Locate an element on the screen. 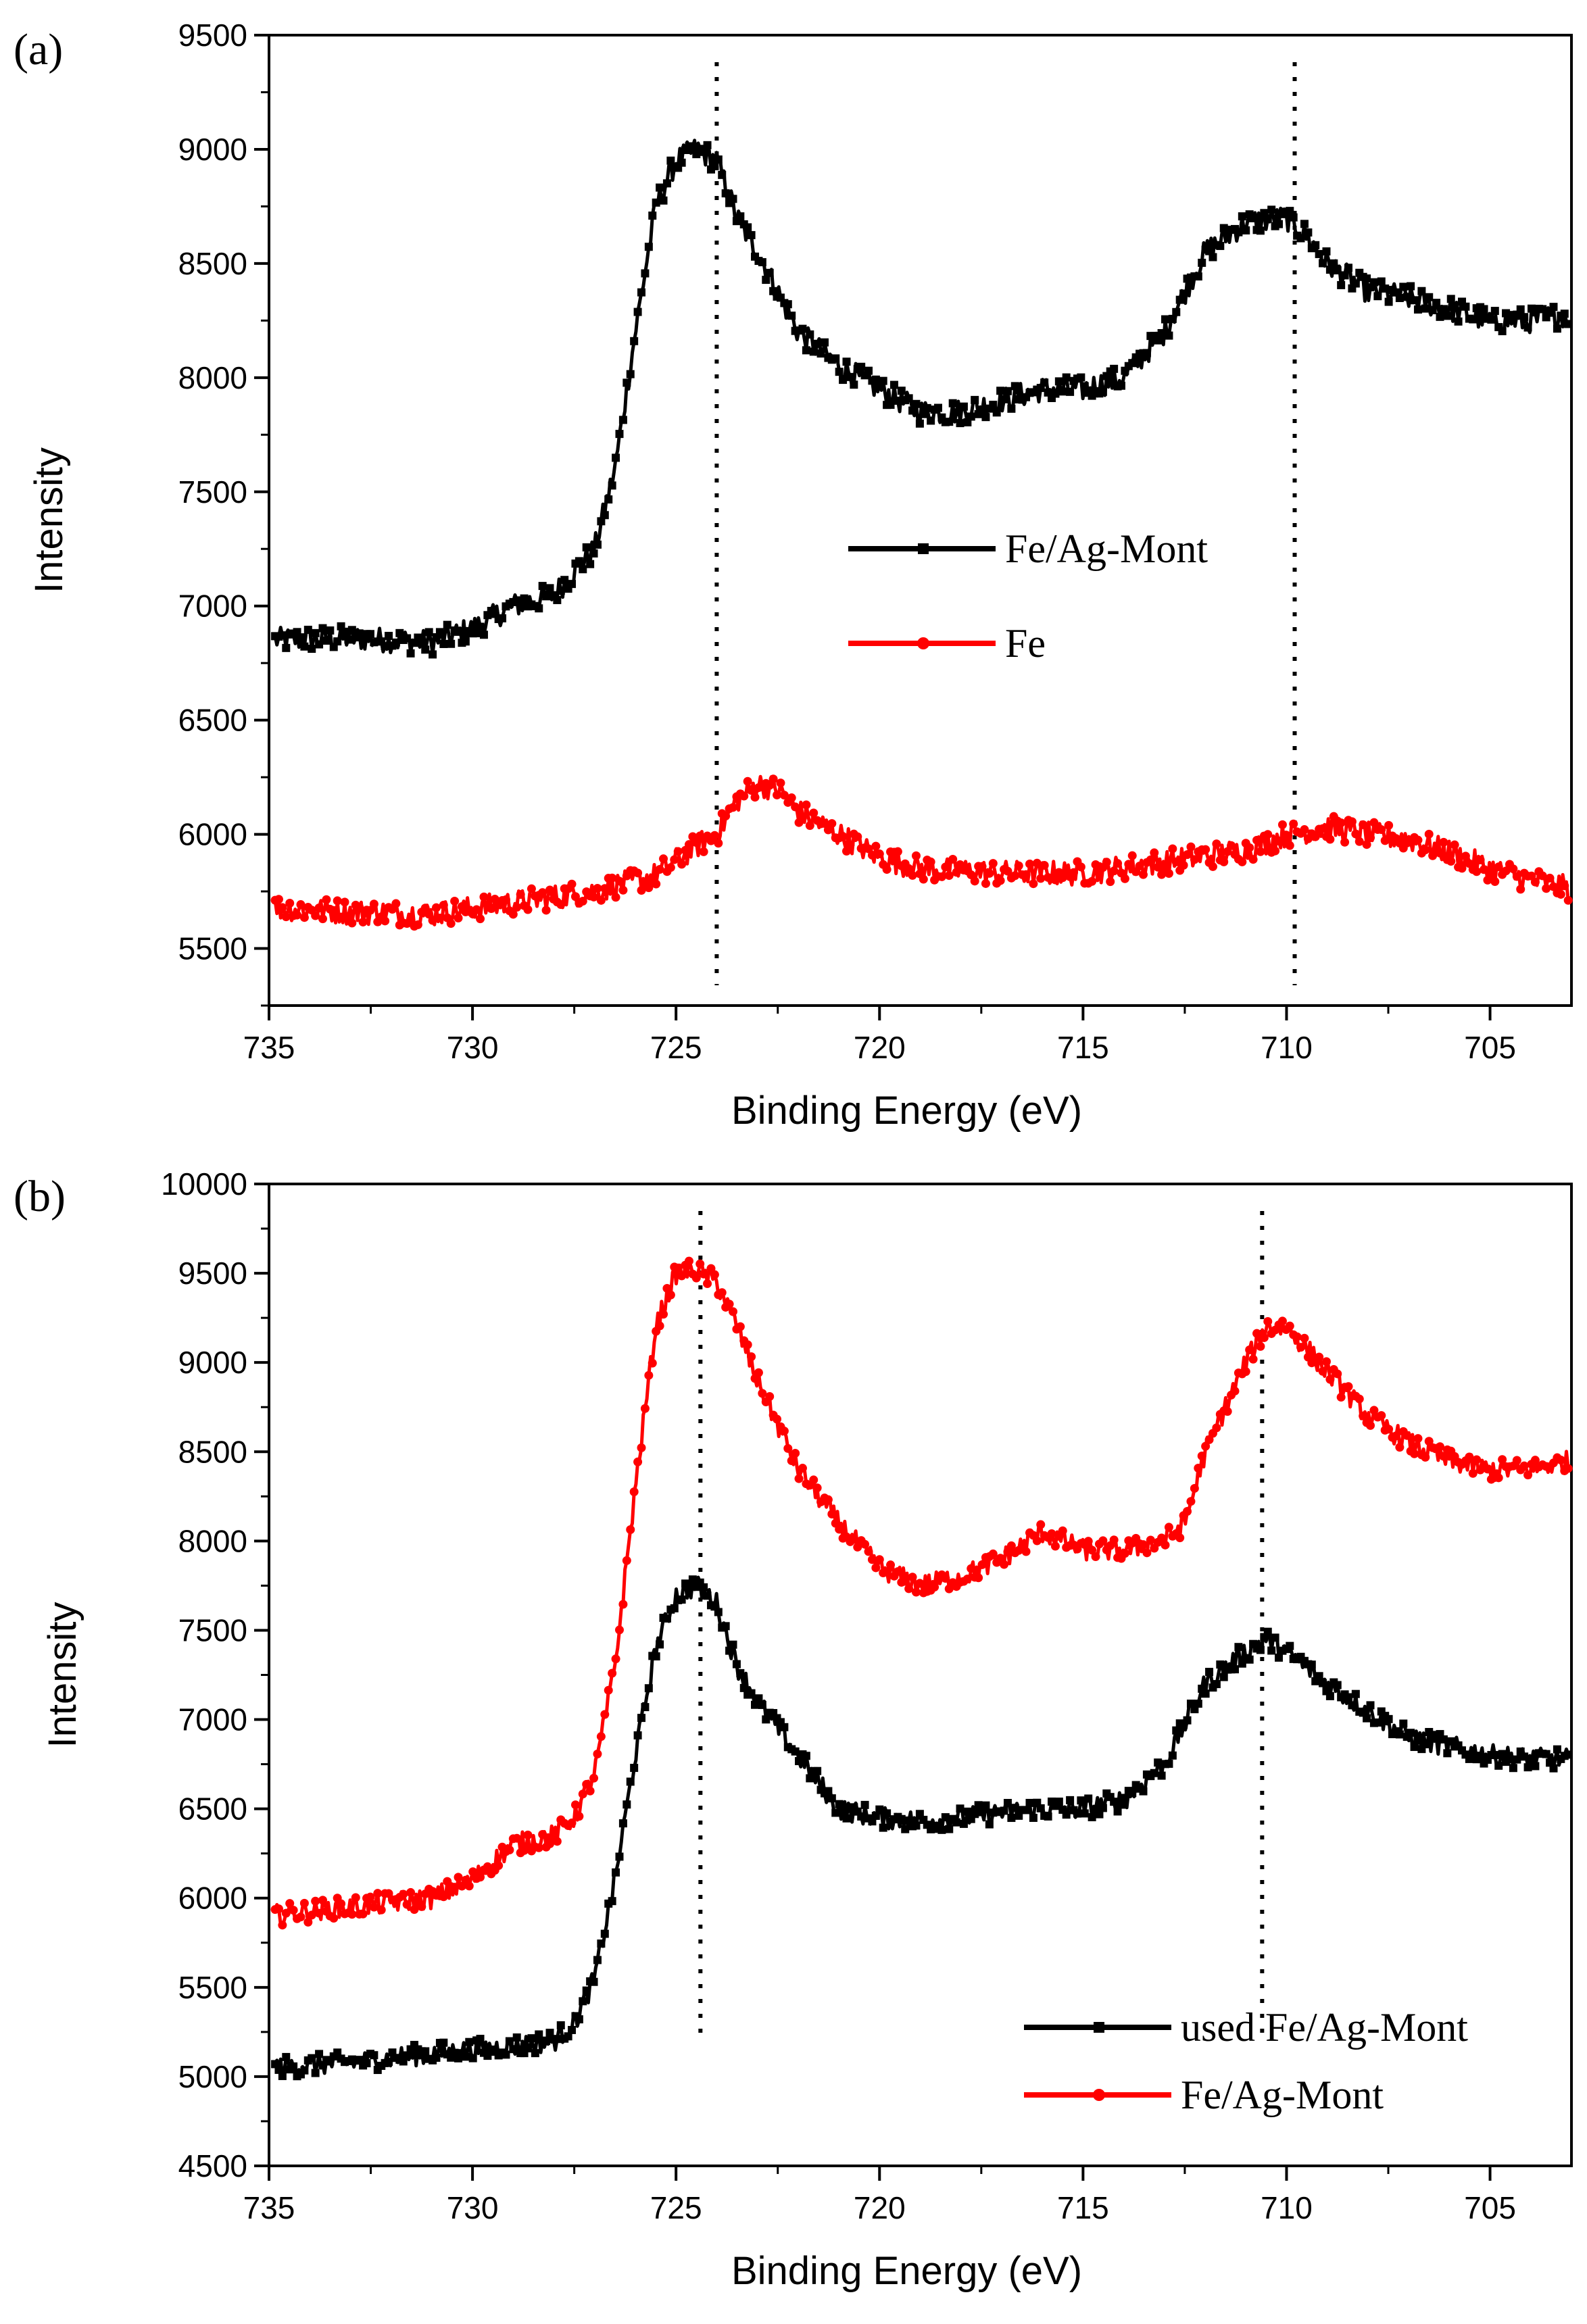 This screenshot has height=2324, width=1587. series-fe is located at coordinates (921, 852).